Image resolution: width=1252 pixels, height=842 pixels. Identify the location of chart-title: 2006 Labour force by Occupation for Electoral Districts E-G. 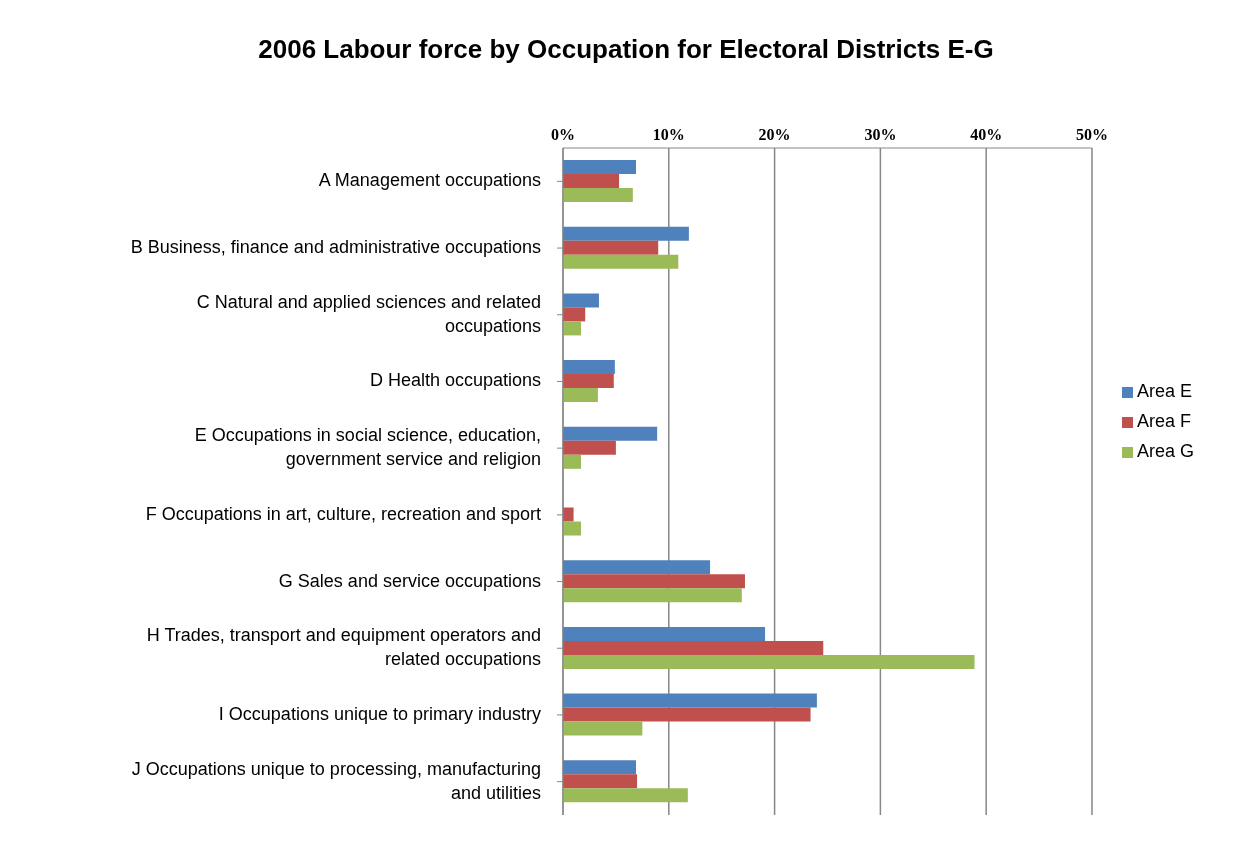
(626, 49).